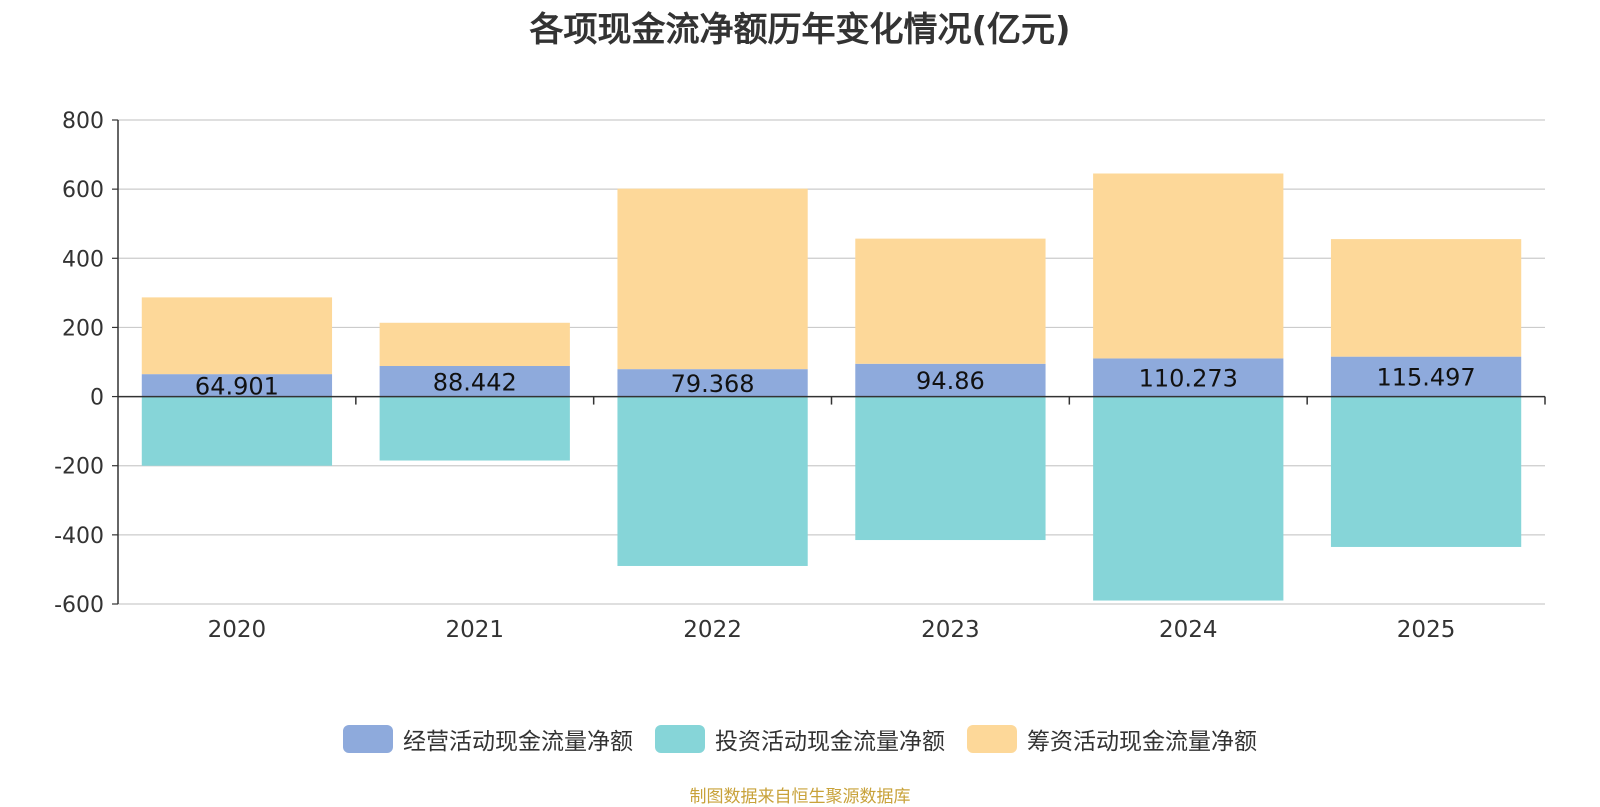 The width and height of the screenshot is (1600, 807). Describe the element at coordinates (992, 739) in the screenshot. I see `legend-swatch-financing` at that location.